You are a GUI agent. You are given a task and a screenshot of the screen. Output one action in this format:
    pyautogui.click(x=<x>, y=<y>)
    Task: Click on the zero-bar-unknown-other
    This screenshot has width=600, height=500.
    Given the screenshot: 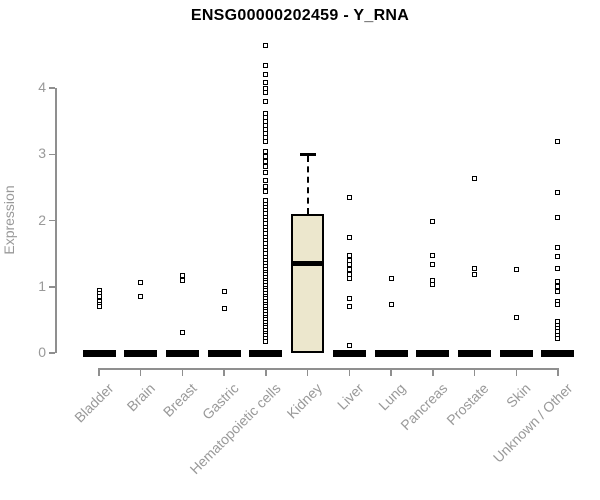 What is the action you would take?
    pyautogui.click(x=558, y=353)
    